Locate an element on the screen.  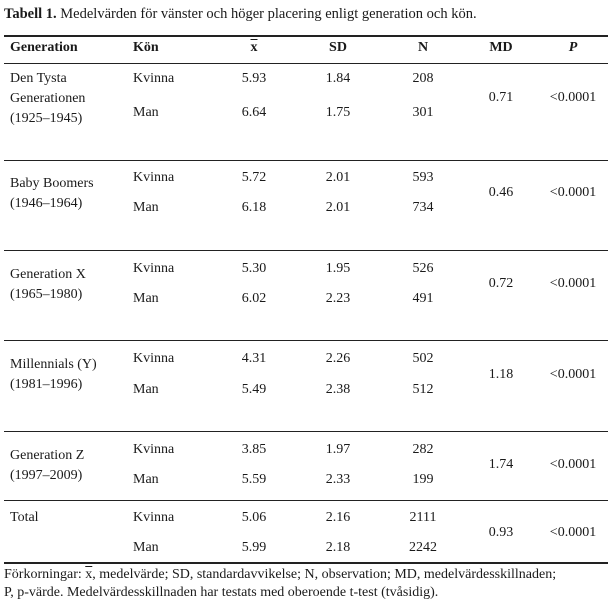
cell-md: 0.46 is located at coordinates (501, 192).